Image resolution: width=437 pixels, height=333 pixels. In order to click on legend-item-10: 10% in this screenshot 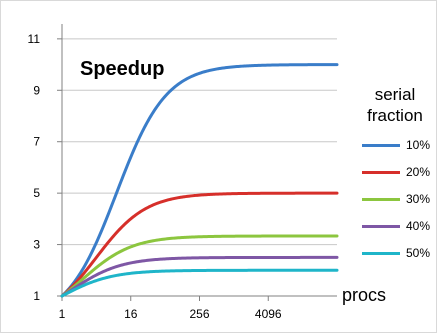, I will do `click(396, 145)`.